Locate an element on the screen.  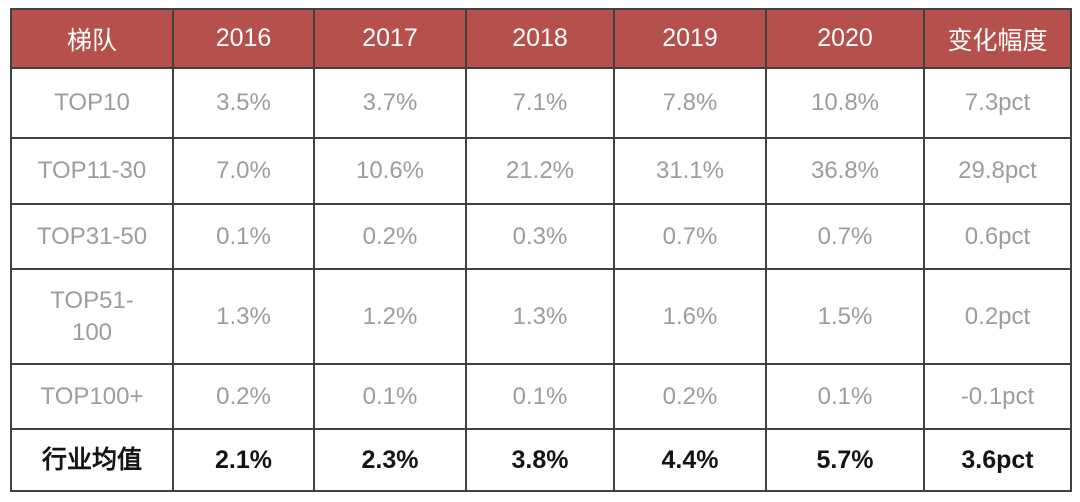
table-row-top31-50: TOP31-50 0.1% 0.2% 0.3% 0.7% 0.7% 0.6pct is located at coordinates (541, 236).